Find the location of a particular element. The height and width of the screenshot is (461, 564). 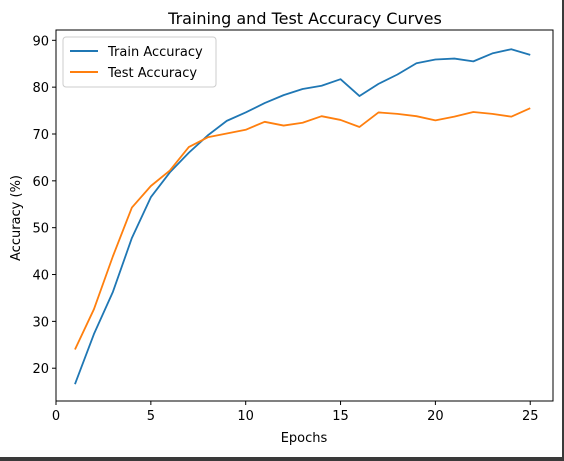

window-bottom-border is located at coordinates (282, 459).